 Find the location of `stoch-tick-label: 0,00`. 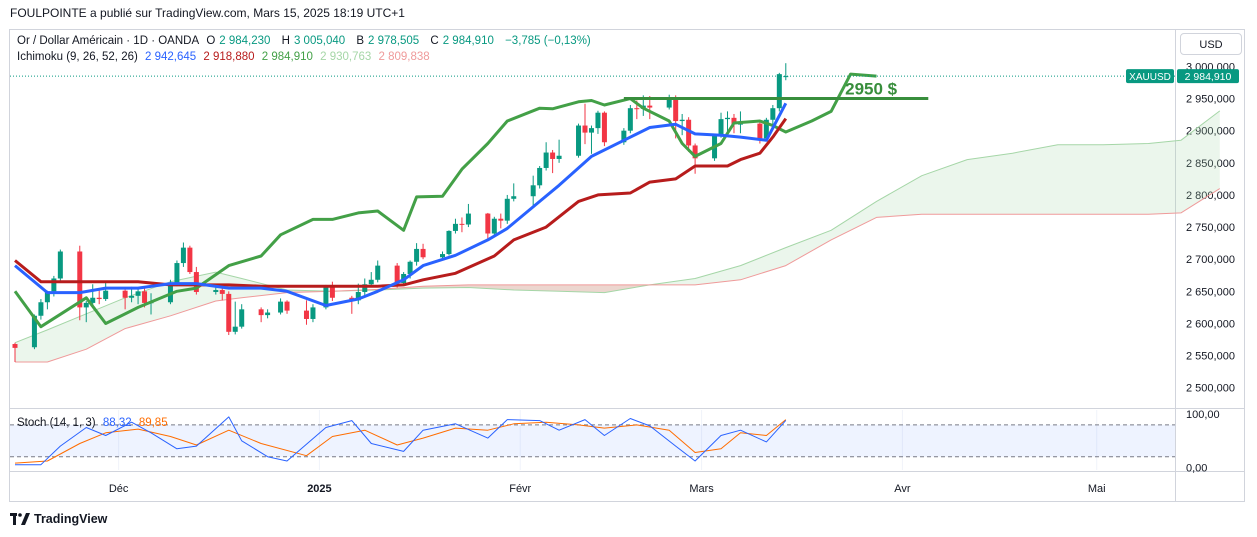

stoch-tick-label: 0,00 is located at coordinates (1196, 468).